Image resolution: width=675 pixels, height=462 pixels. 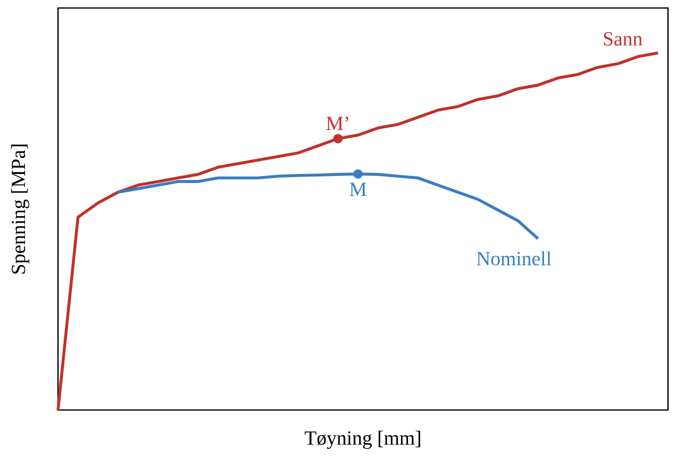 I want to click on series-label: Nominell, so click(x=514, y=258).